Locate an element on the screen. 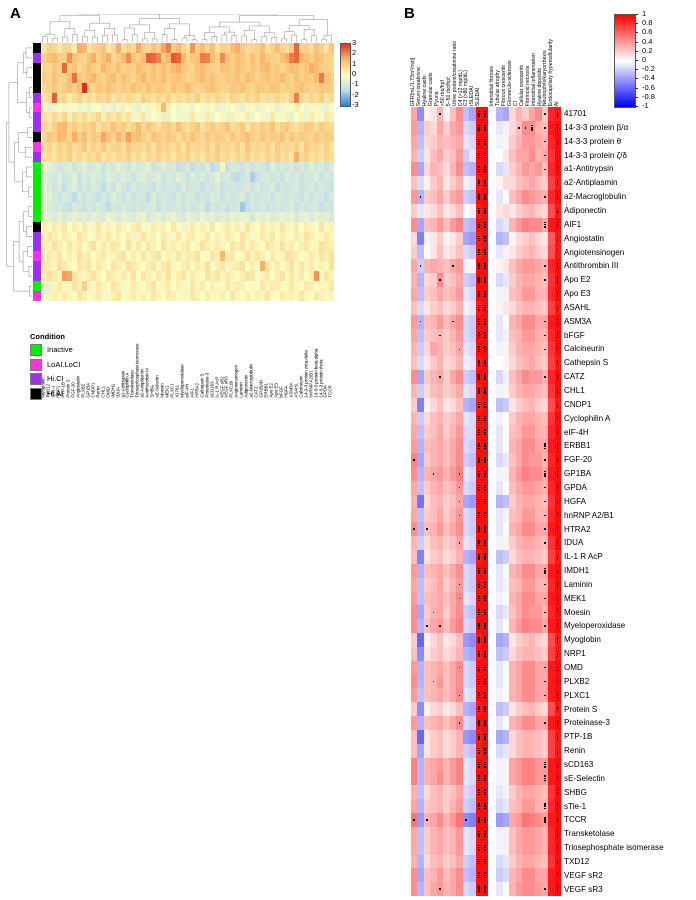 The height and width of the screenshot is (900, 696). row-label: Renin is located at coordinates (575, 751).